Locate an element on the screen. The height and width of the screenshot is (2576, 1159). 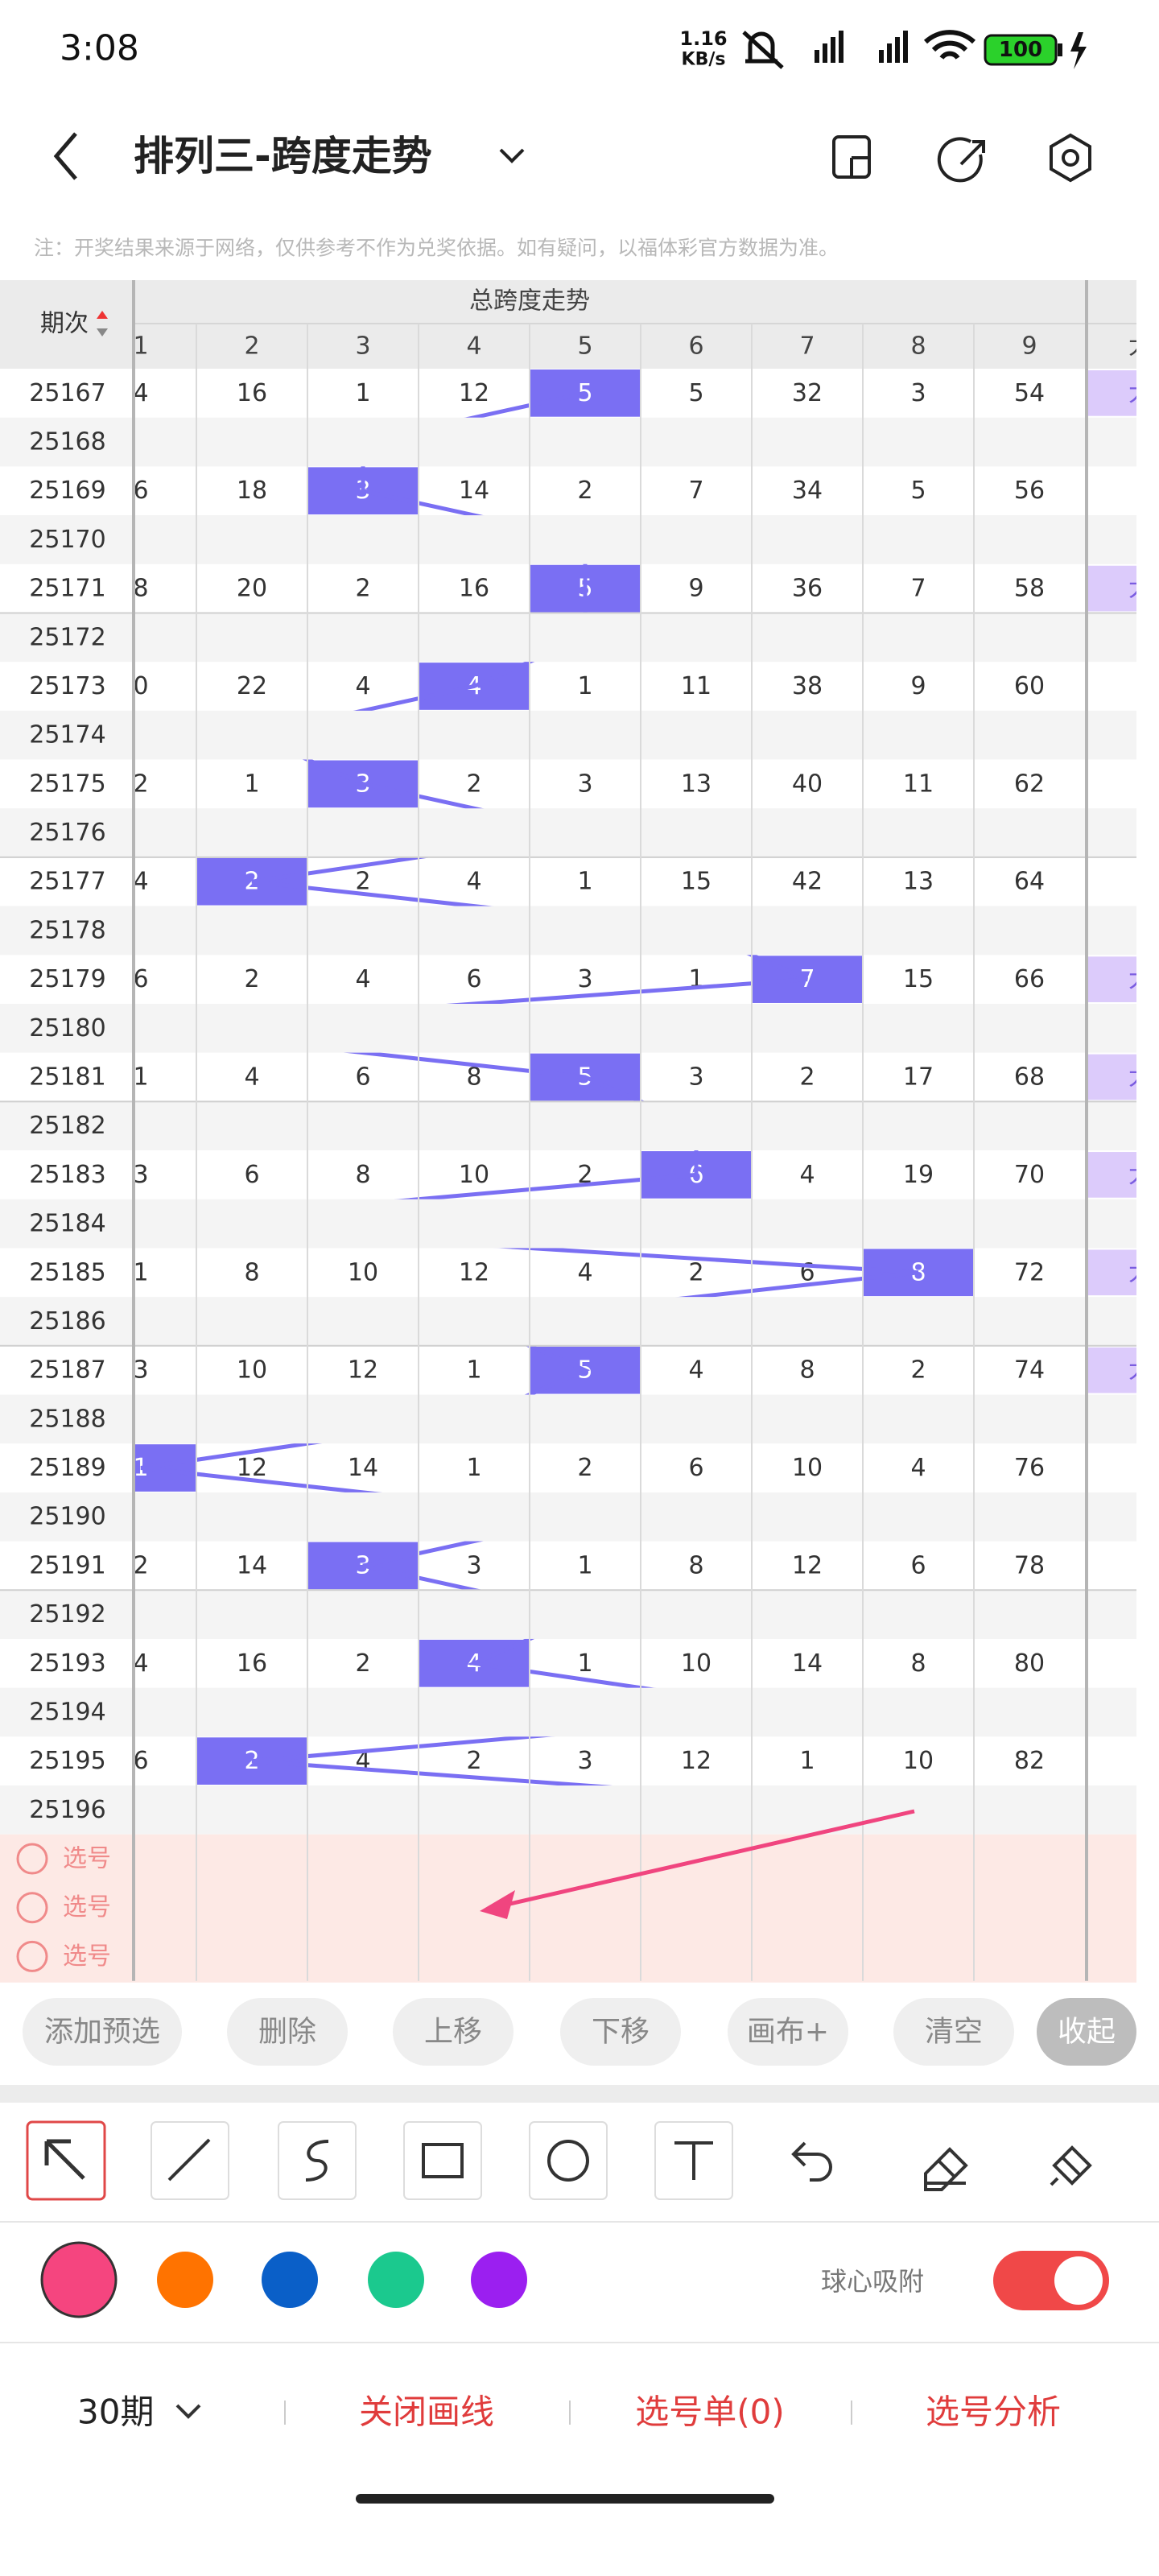
miss-count: 38 is located at coordinates (807, 686).